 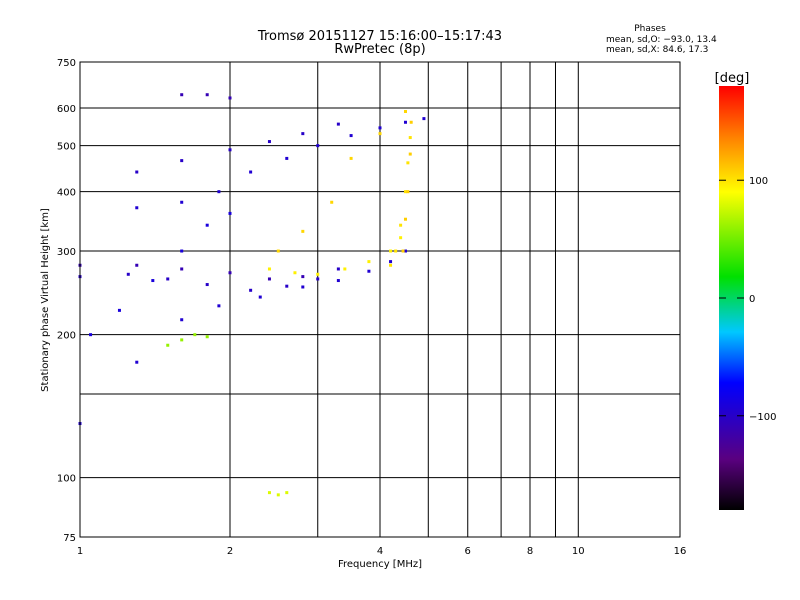 What do you see at coordinates (45, 300) in the screenshot?
I see `y-axis-label: Stationary phase Virtual Height [km]` at bounding box center [45, 300].